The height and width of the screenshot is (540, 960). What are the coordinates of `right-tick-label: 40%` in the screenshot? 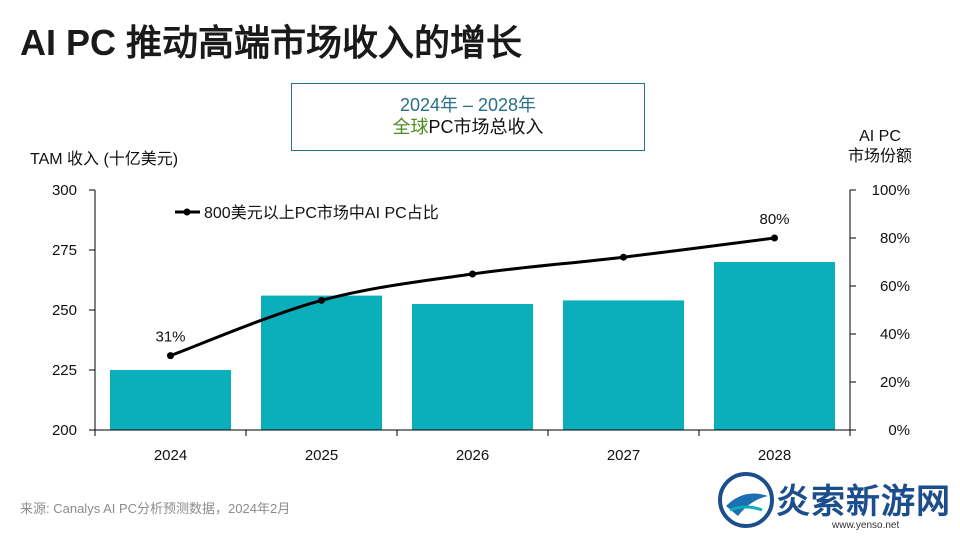 It's located at (895, 334).